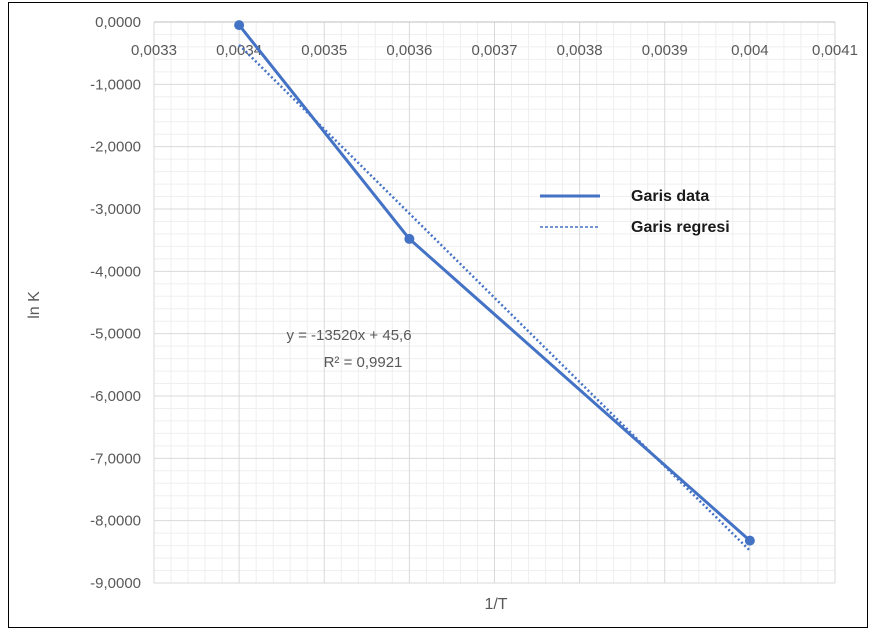 This screenshot has width=871, height=630. I want to click on x-tick-label: 0,0035, so click(324, 50).